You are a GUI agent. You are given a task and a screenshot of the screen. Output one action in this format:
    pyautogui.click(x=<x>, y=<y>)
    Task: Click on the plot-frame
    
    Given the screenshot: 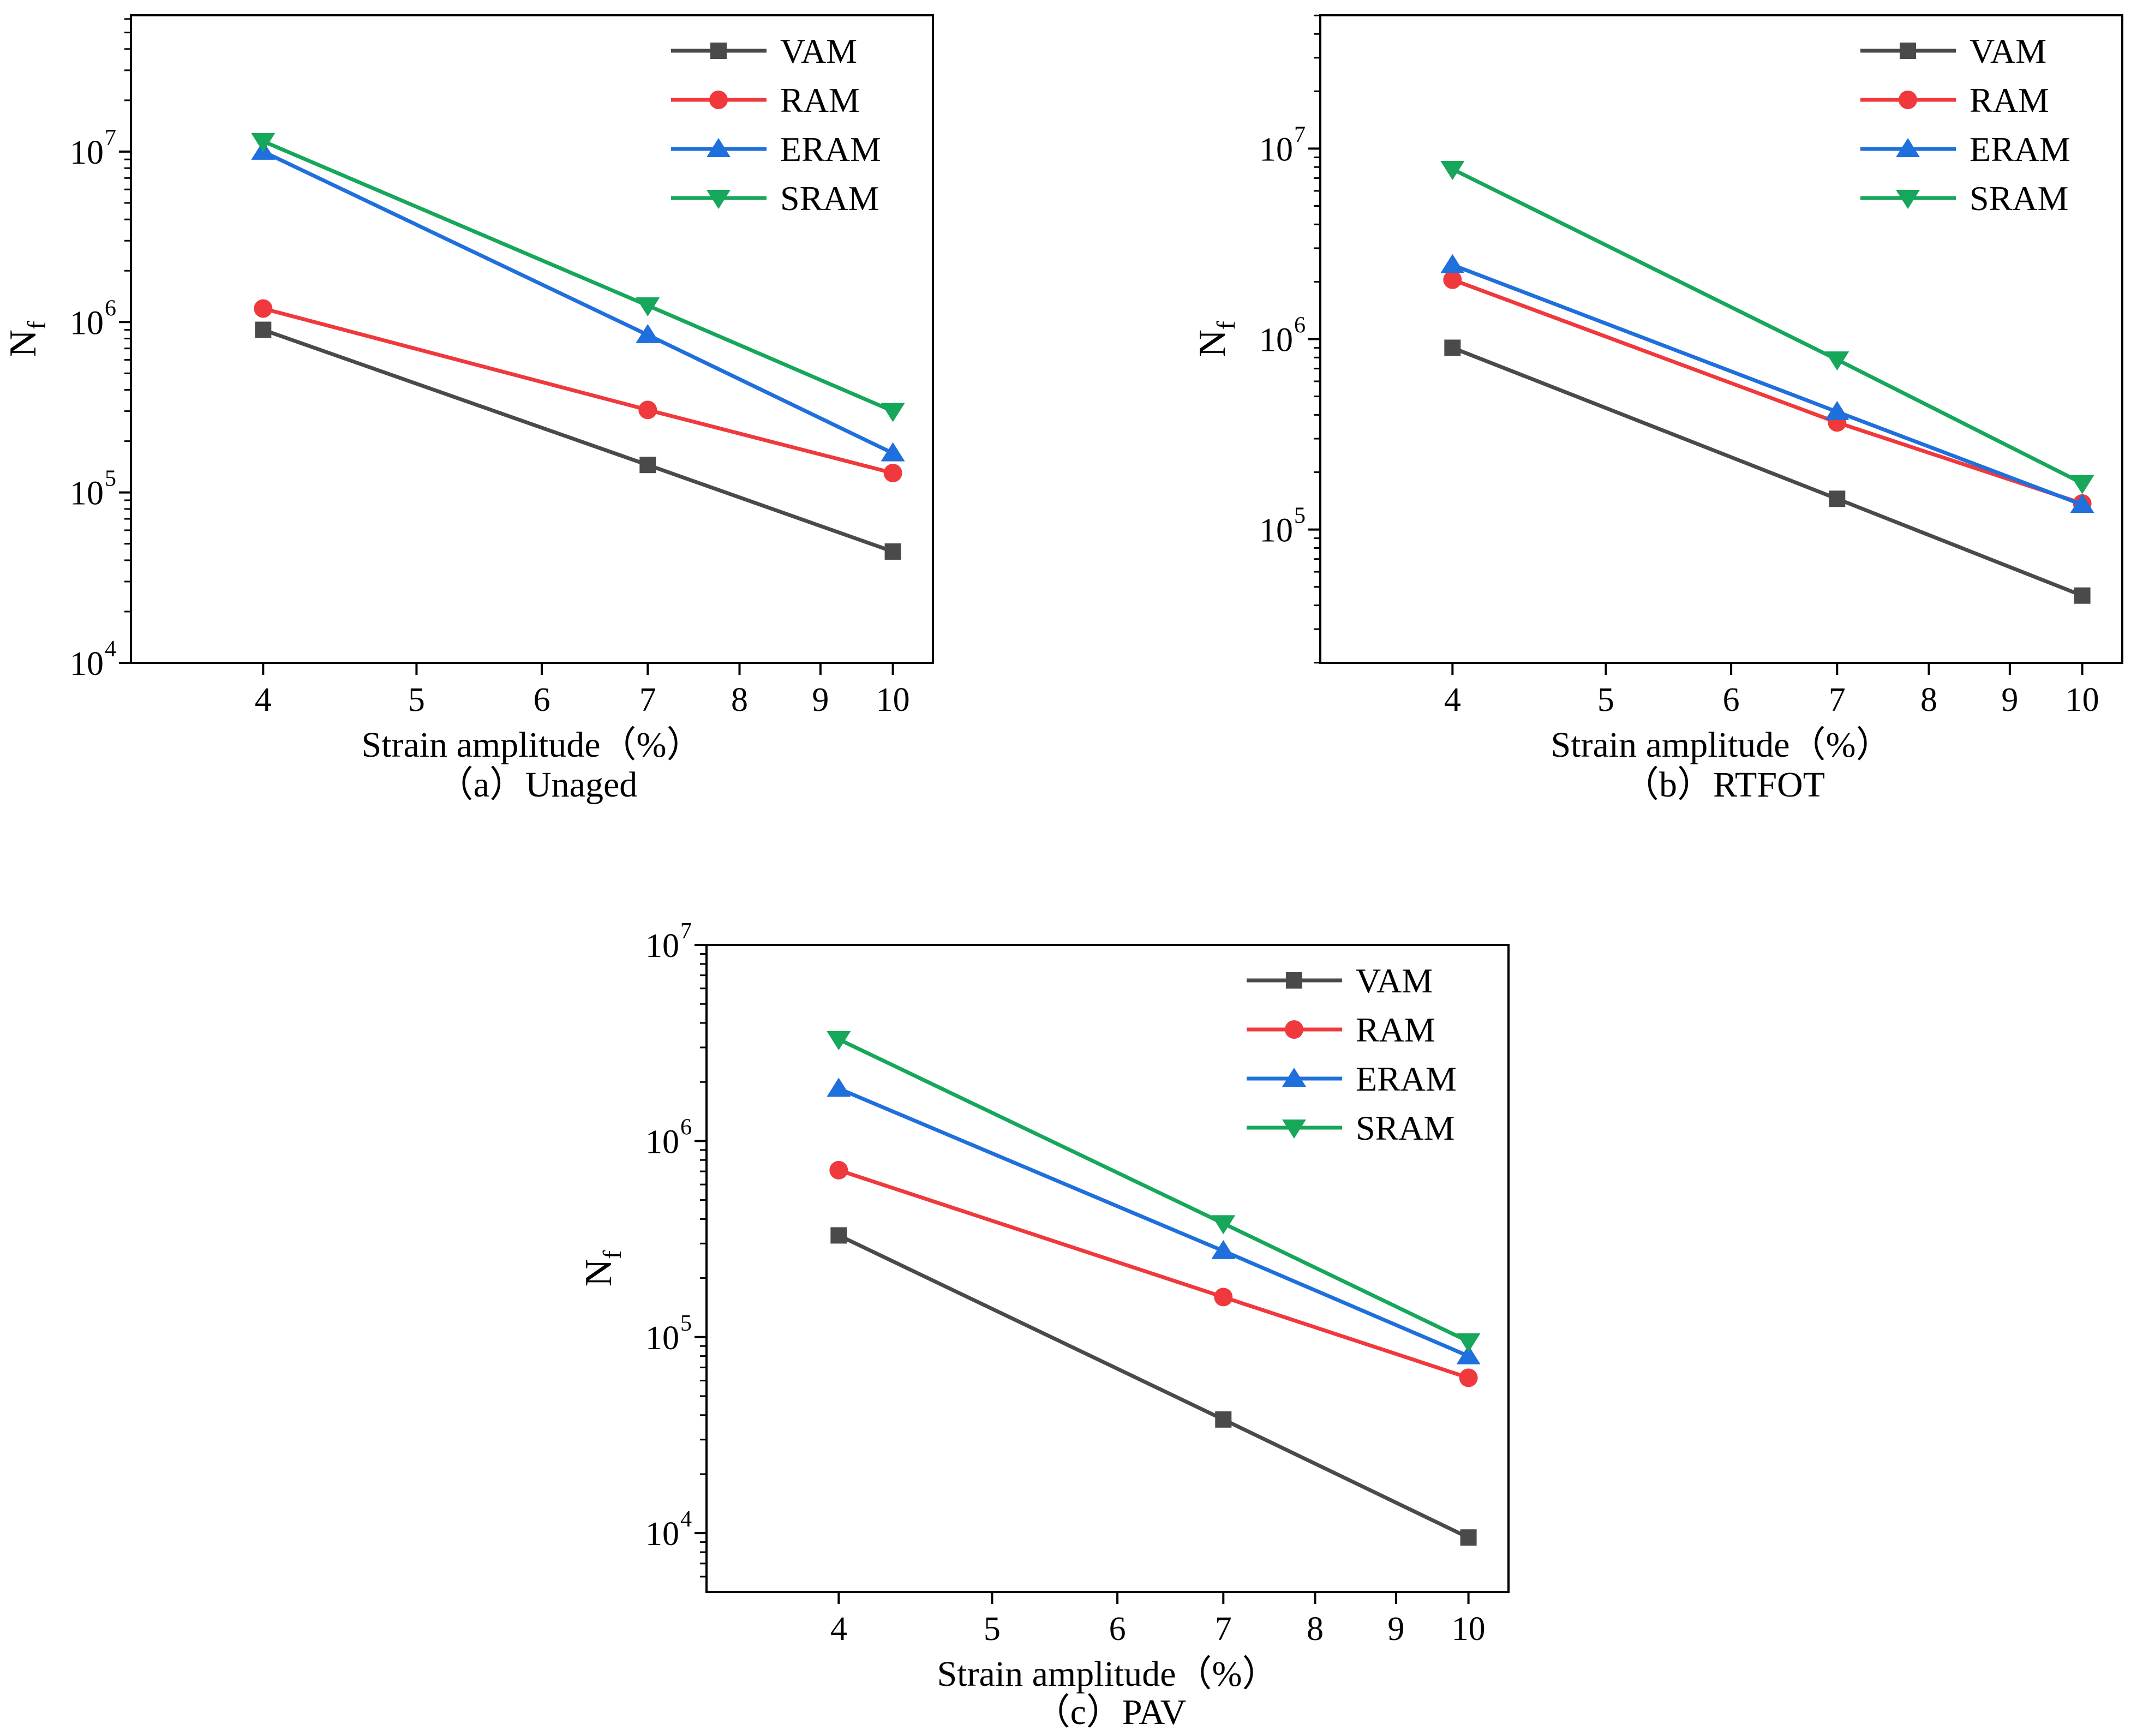 What is the action you would take?
    pyautogui.click(x=1107, y=1269)
    